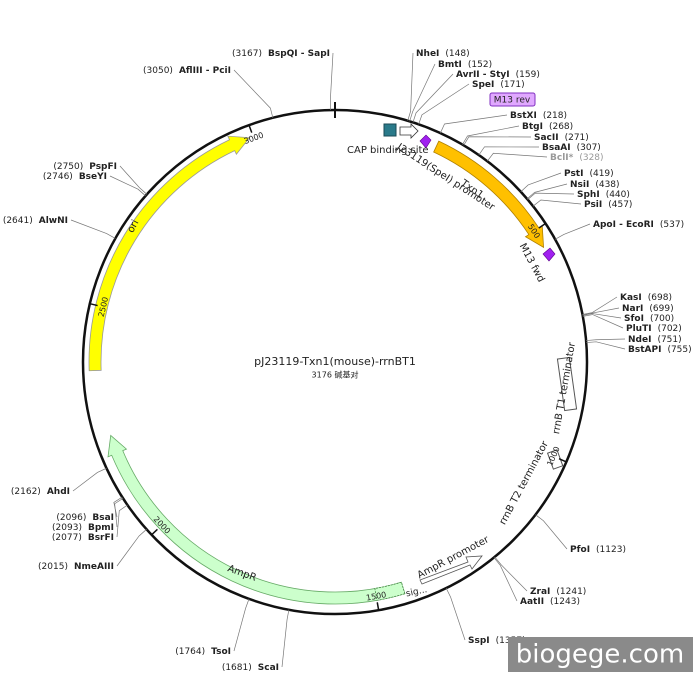 The height and width of the screenshot is (700, 700). What do you see at coordinates (26, 492) in the screenshot?
I see `site-position: (2162)` at bounding box center [26, 492].